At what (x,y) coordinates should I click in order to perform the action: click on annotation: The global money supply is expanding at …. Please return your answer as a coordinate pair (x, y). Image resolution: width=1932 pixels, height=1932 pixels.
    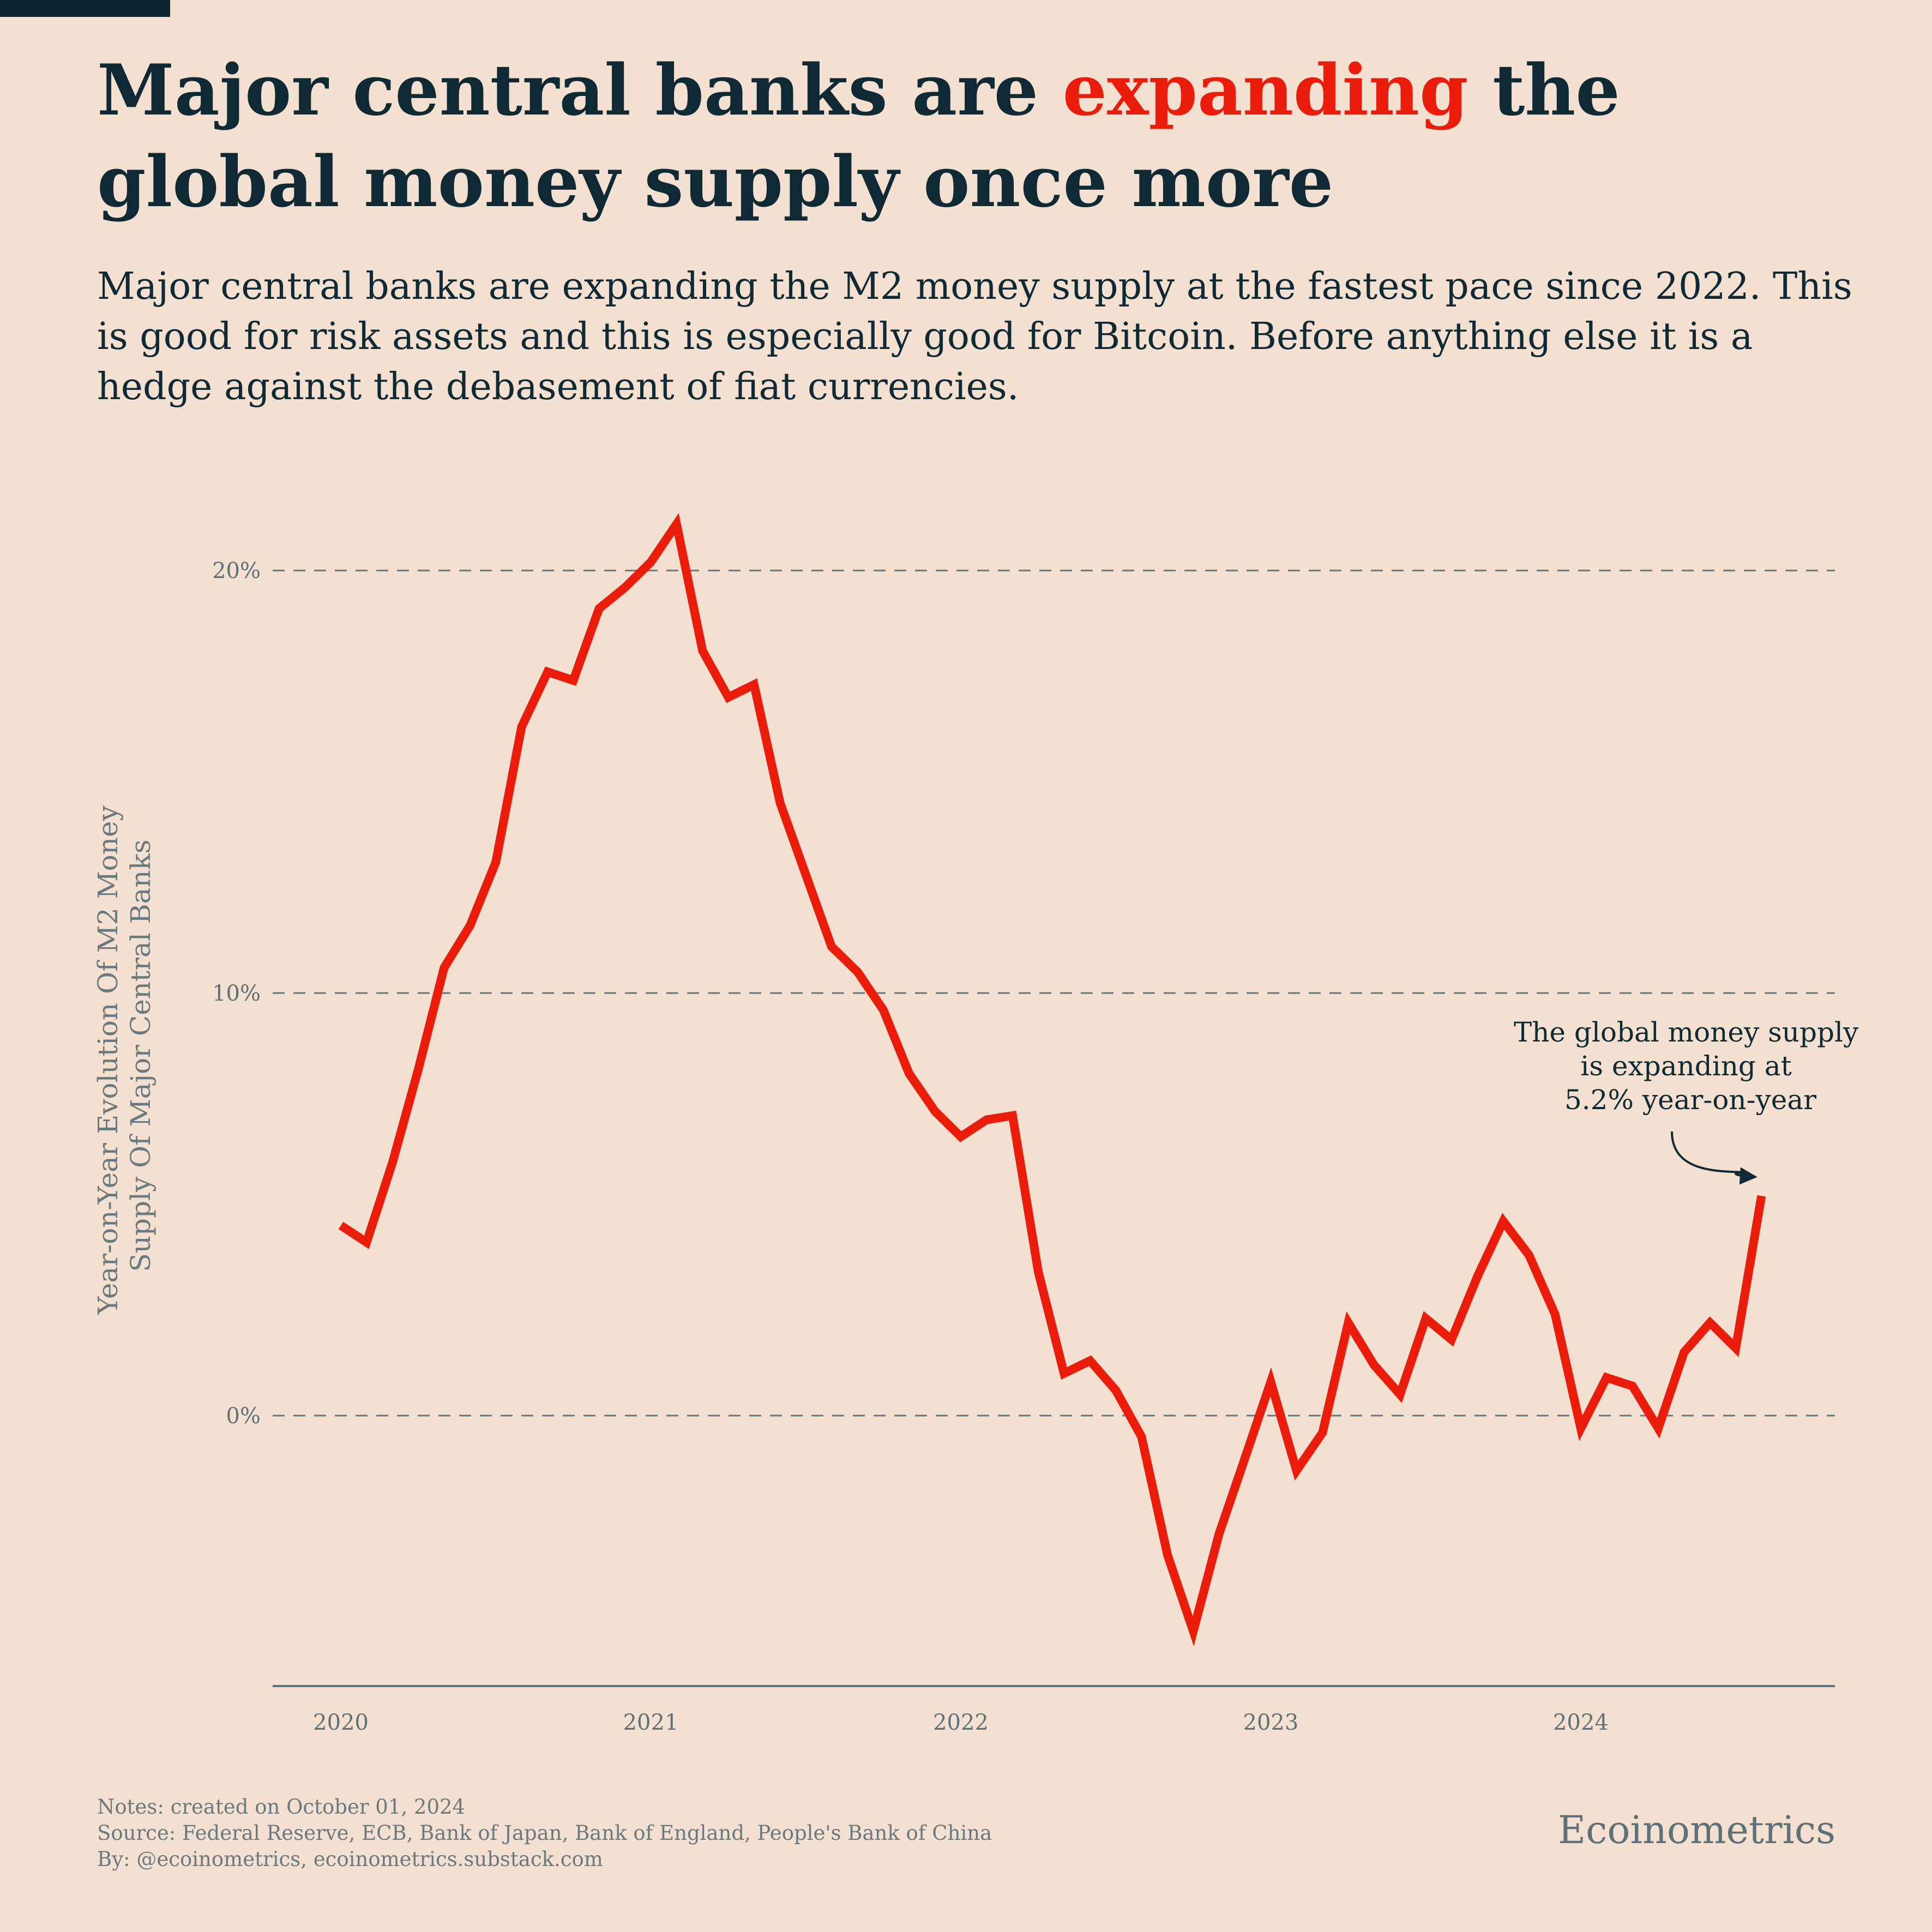
    Looking at the image, I should click on (1690, 1100).